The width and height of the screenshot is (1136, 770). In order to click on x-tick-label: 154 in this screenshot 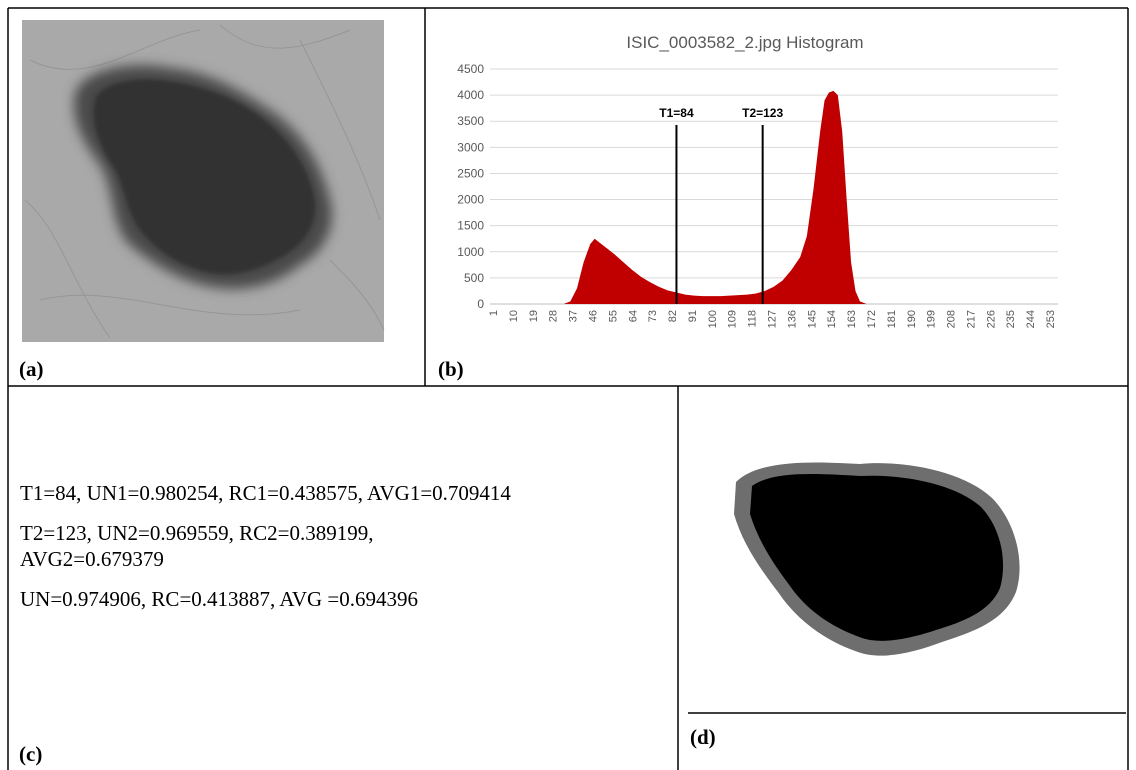, I will do `click(832, 319)`.